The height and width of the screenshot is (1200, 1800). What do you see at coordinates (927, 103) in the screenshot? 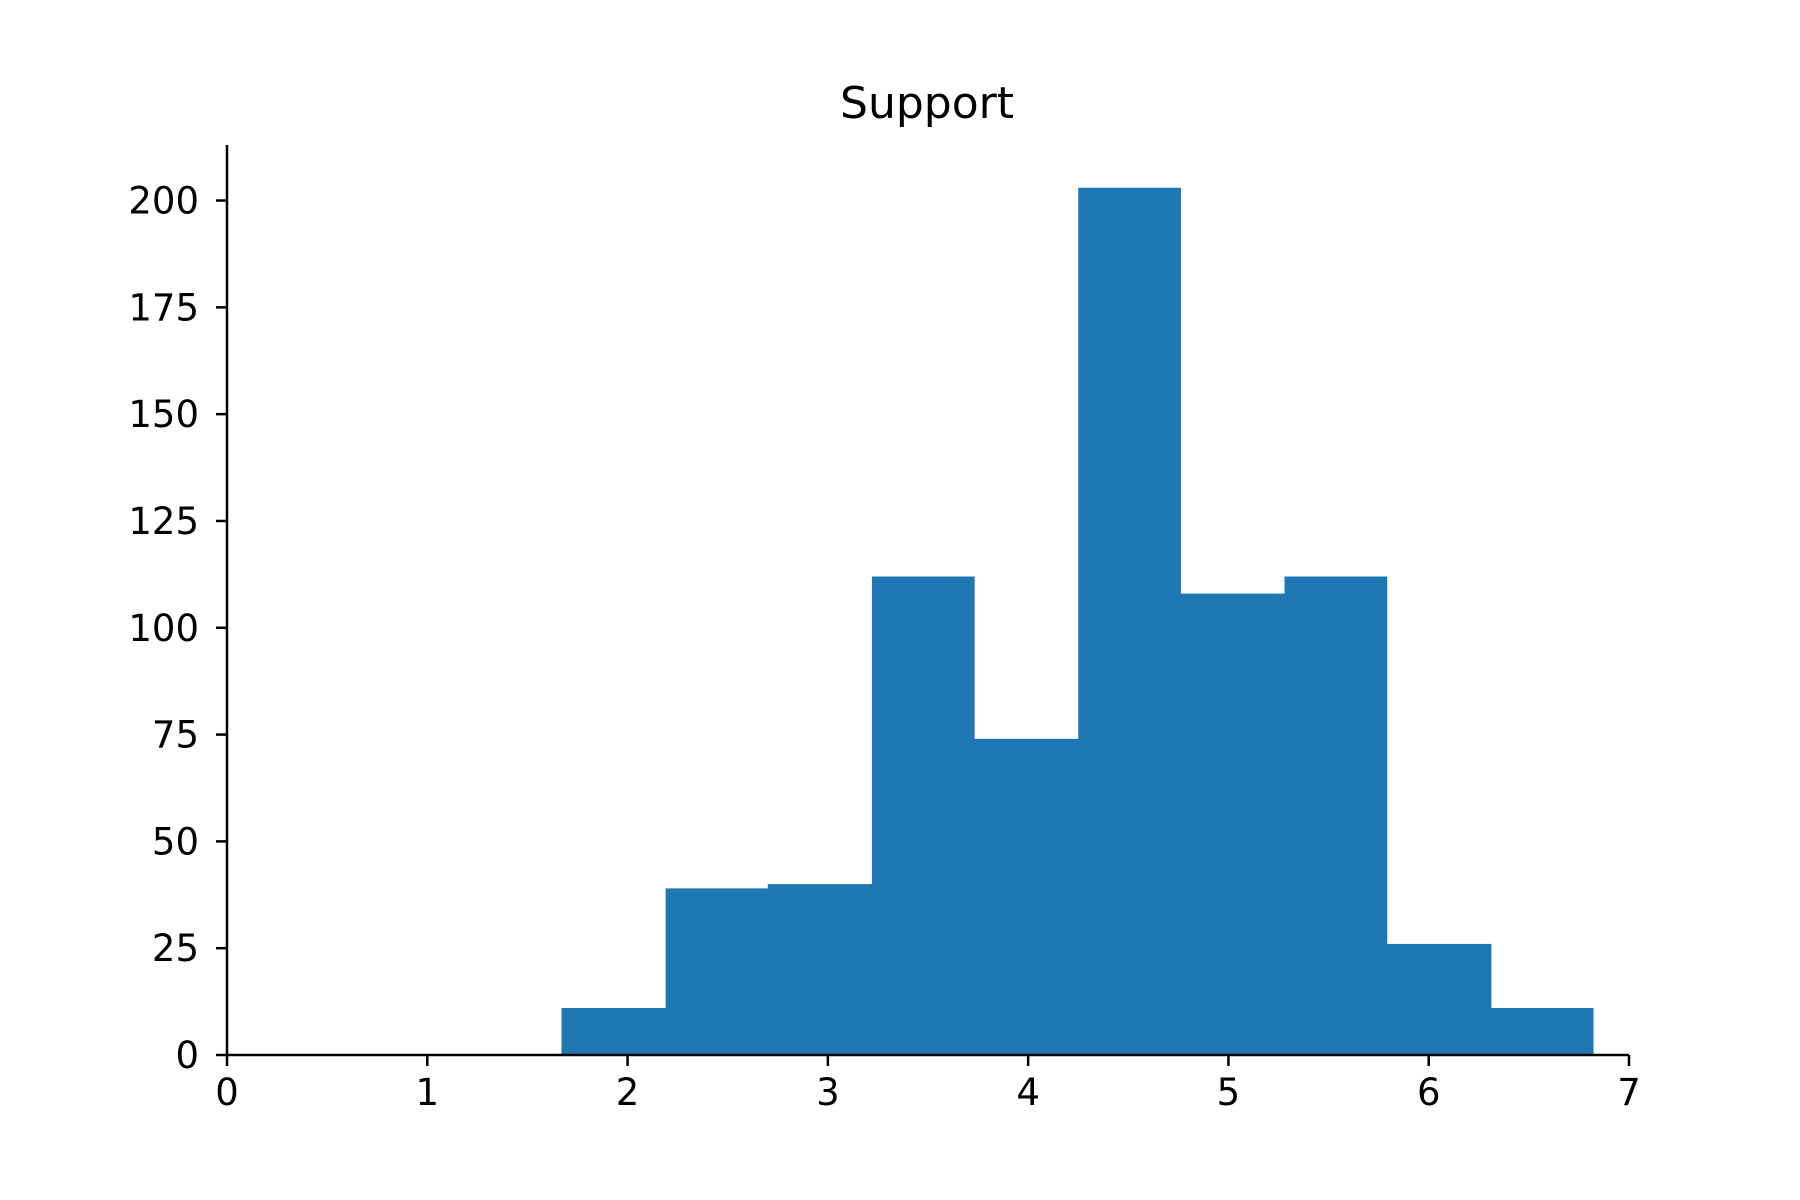
I see `chart-title: Support` at bounding box center [927, 103].